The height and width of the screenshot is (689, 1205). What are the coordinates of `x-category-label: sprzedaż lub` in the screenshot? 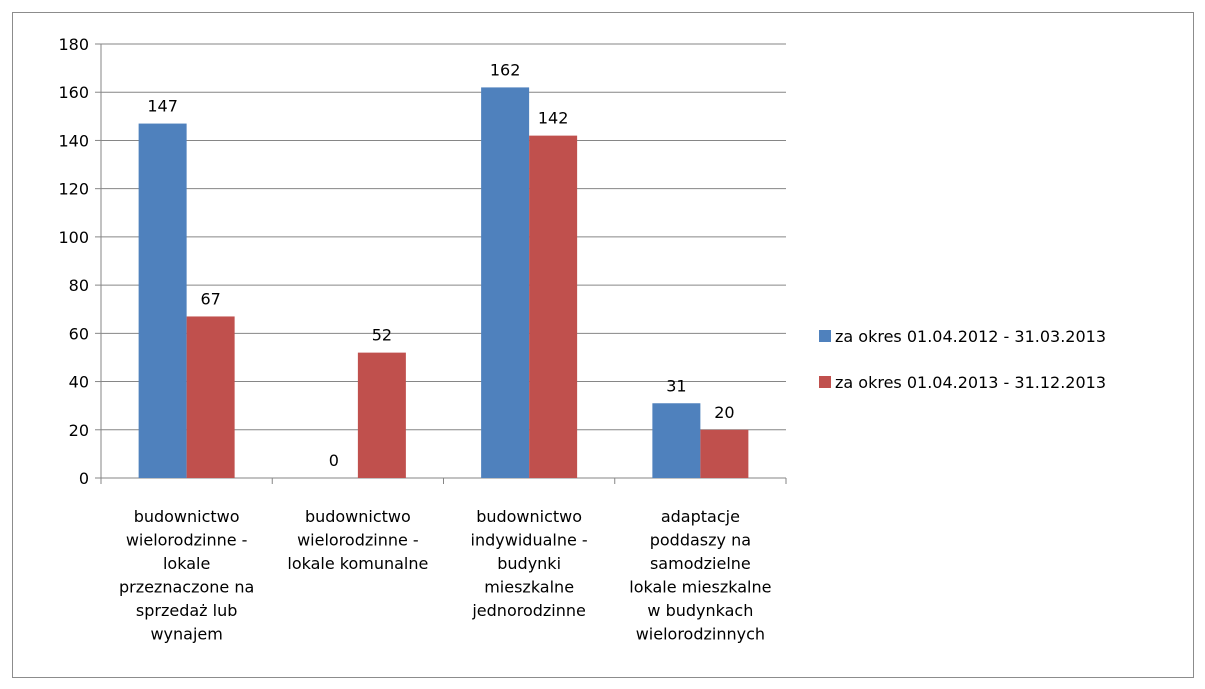 It's located at (187, 610).